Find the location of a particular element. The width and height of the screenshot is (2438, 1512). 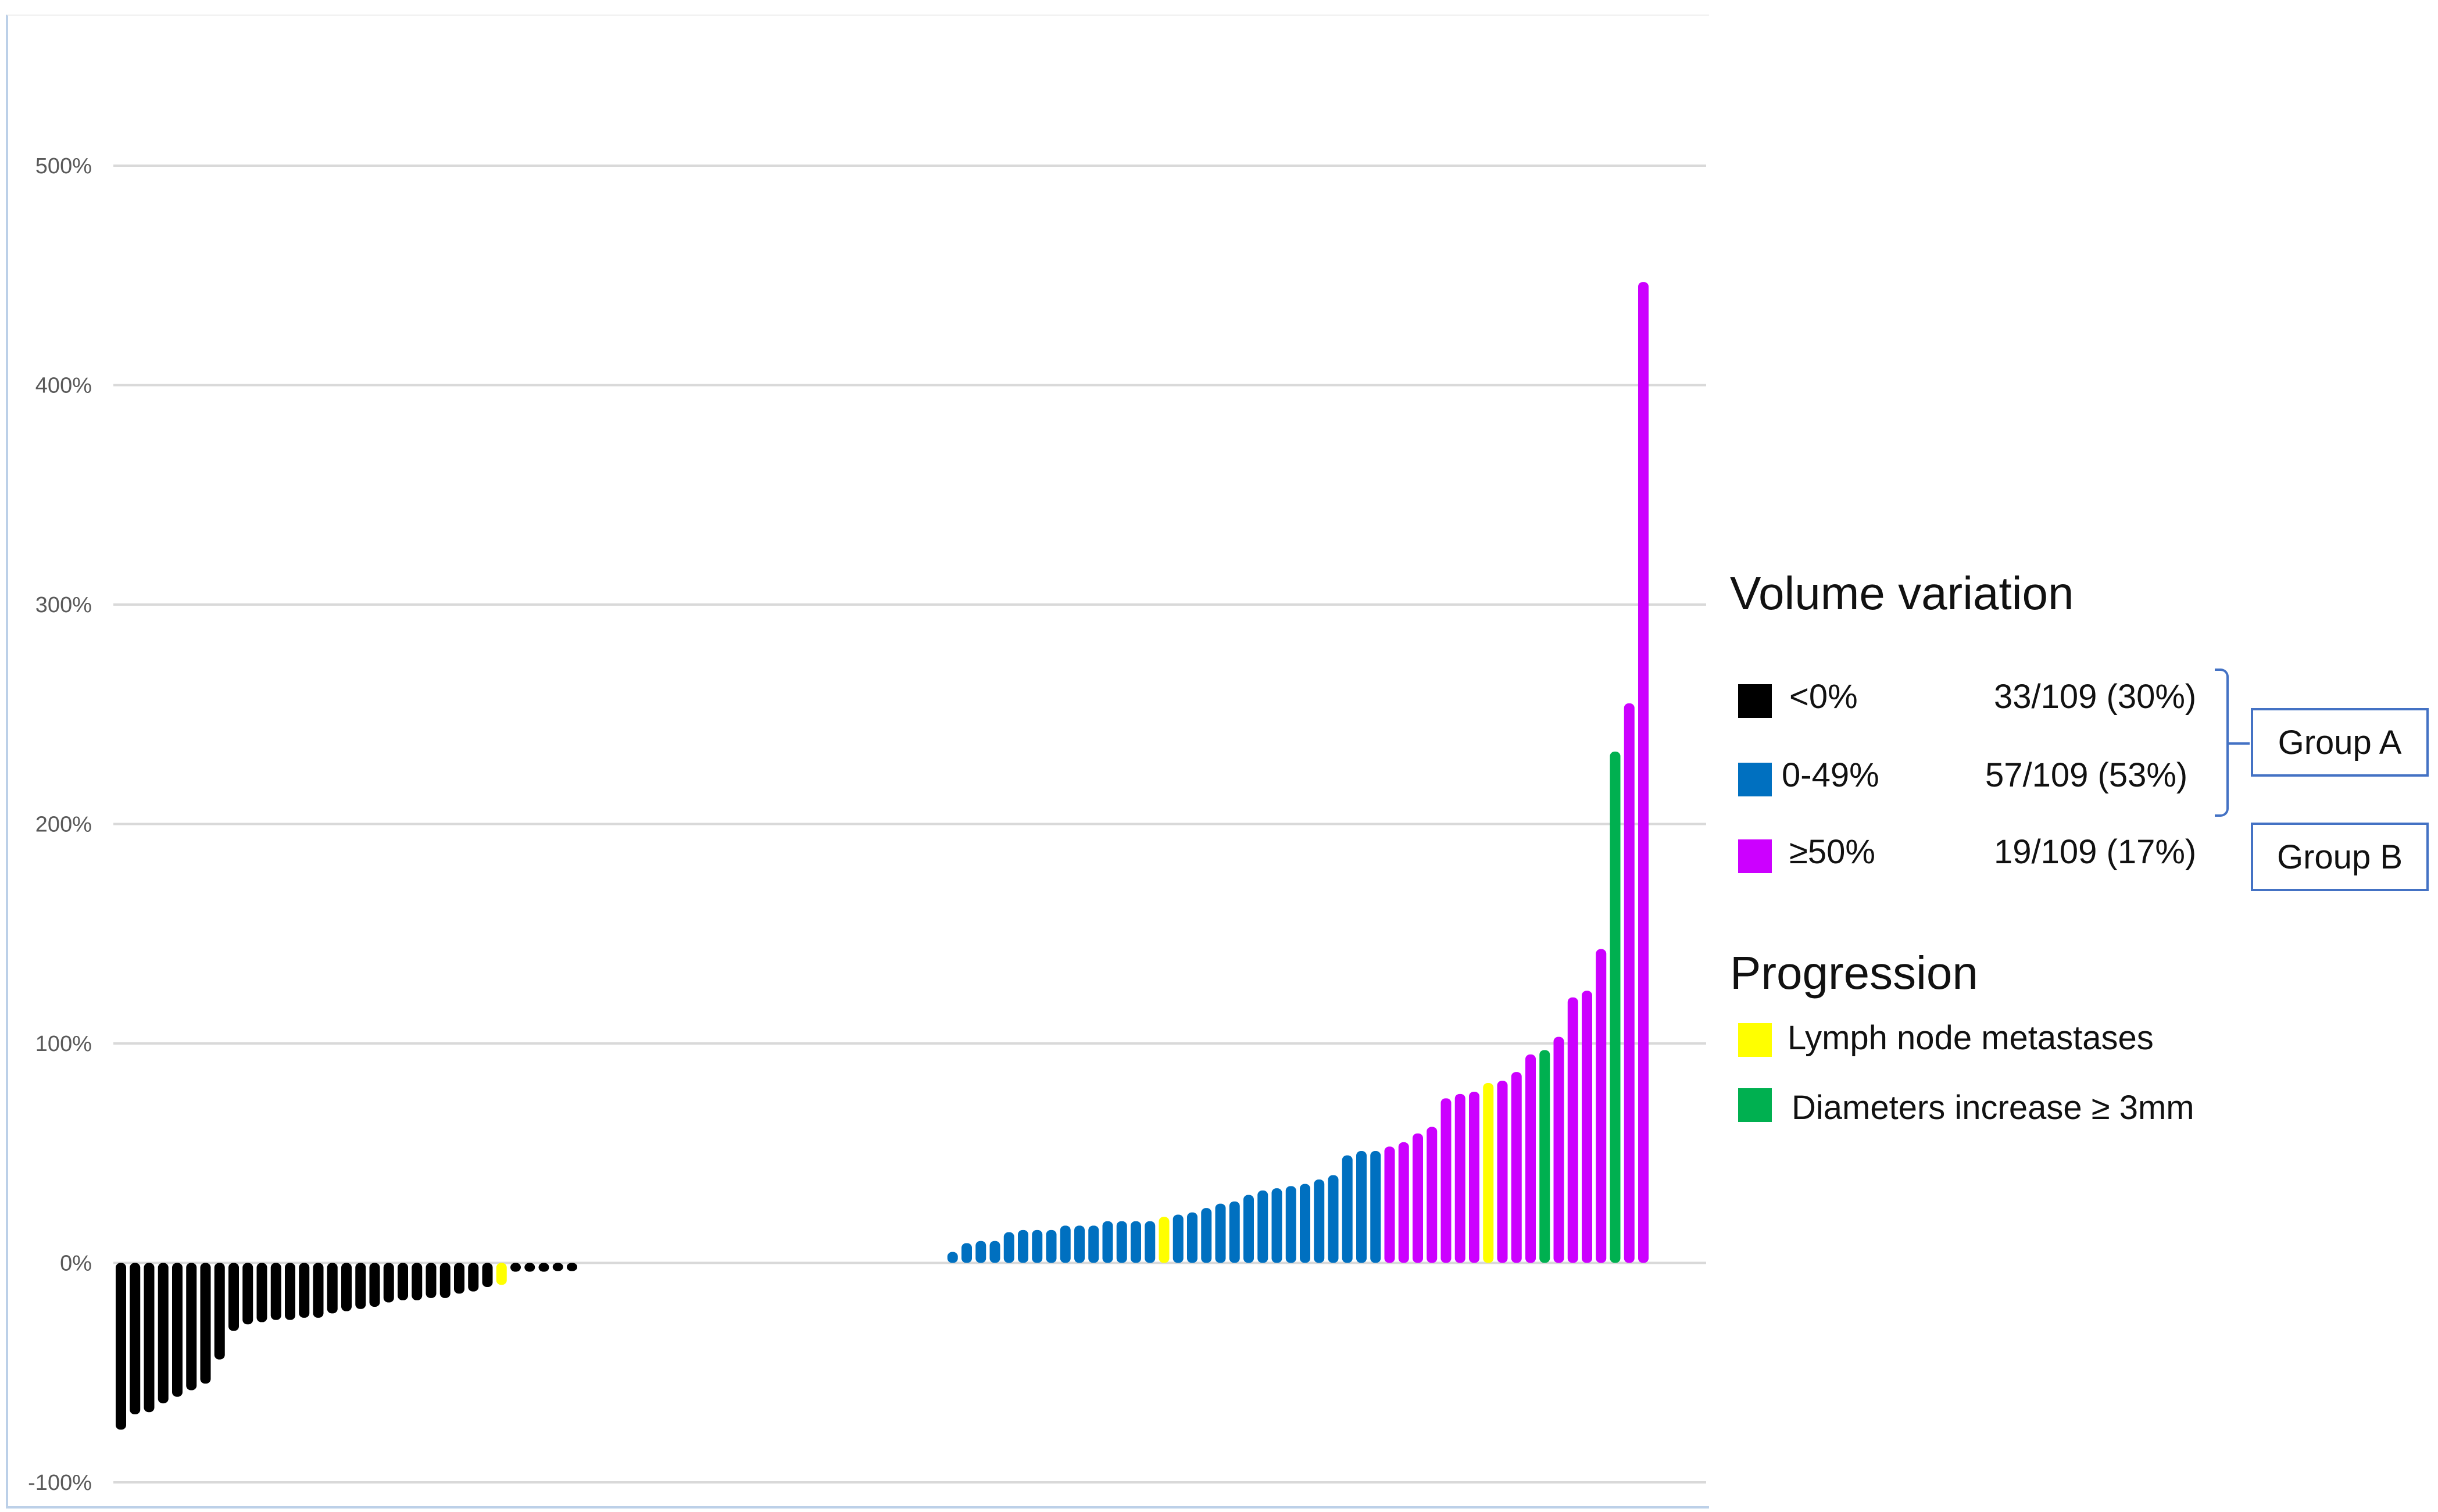

y-tick-label: 500% is located at coordinates (63, 166).